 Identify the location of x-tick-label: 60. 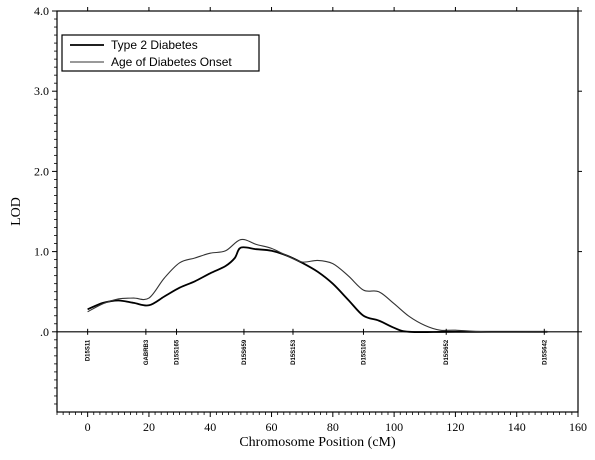
(272, 427).